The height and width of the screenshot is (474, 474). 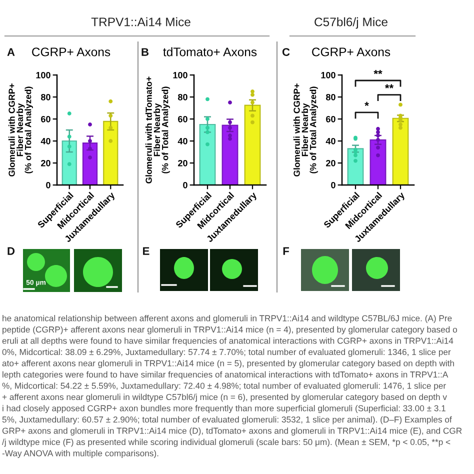 What do you see at coordinates (226, 352) in the screenshot?
I see `text: 0%, Midcortical: 38.09 ± 6.29%, Juxtamedullary: 57.74 ± 7.70%; total number of evaluated glomeruli: 1346, 1 slice per` at bounding box center [226, 352].